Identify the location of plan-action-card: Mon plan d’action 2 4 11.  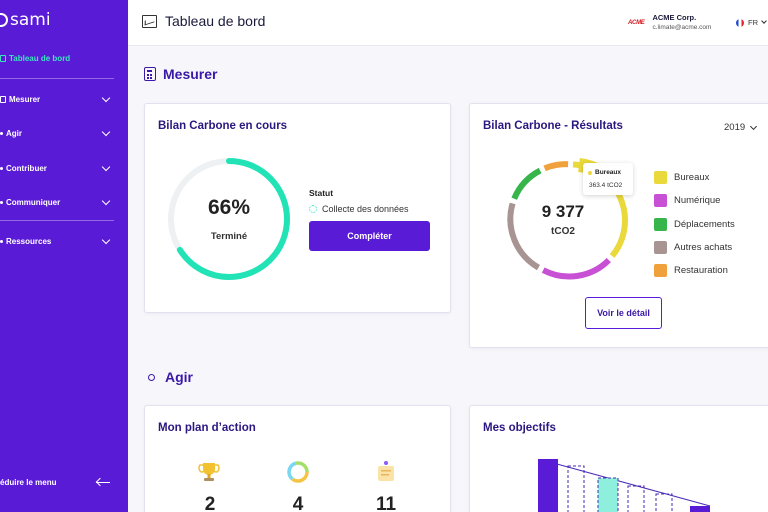
(297, 458).